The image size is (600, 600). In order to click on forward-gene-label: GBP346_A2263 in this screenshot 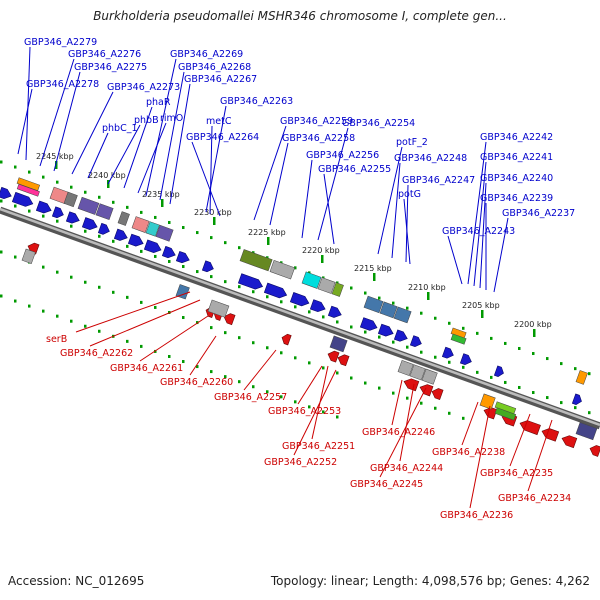, I will do `click(256, 101)`.